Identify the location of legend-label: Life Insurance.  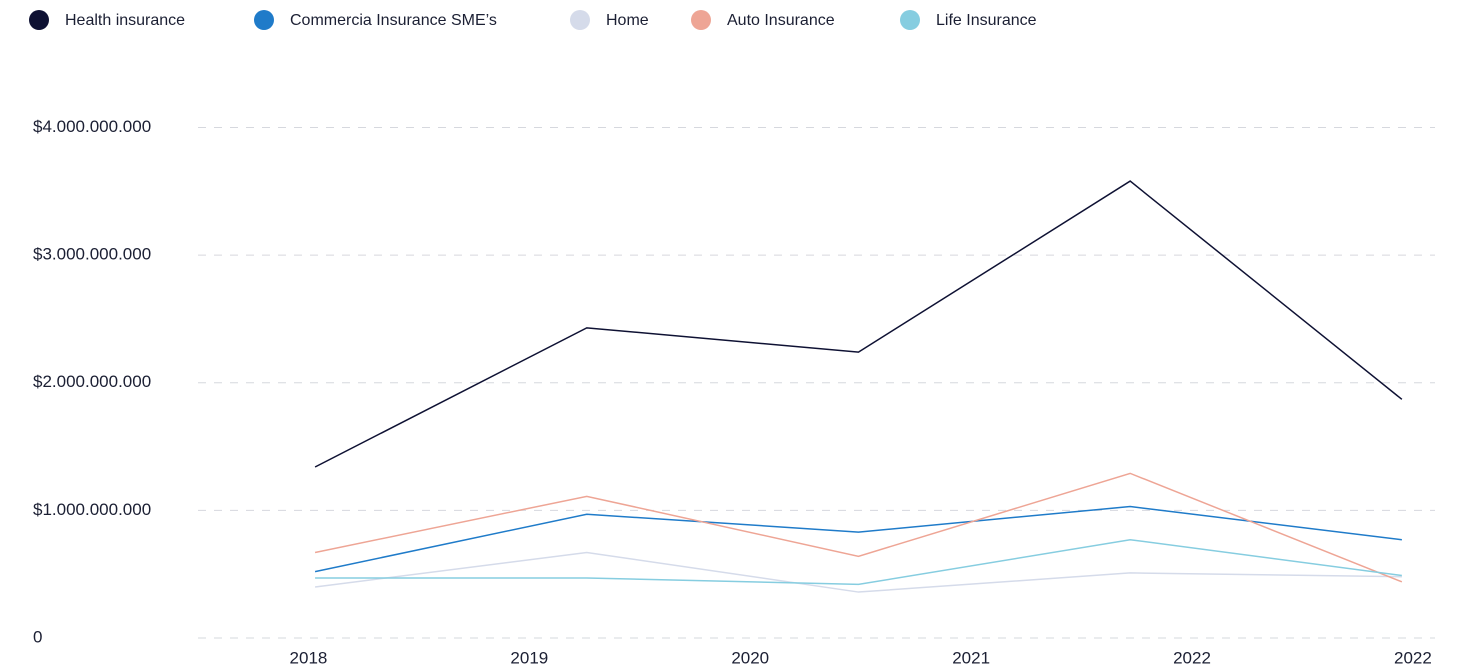
(986, 20).